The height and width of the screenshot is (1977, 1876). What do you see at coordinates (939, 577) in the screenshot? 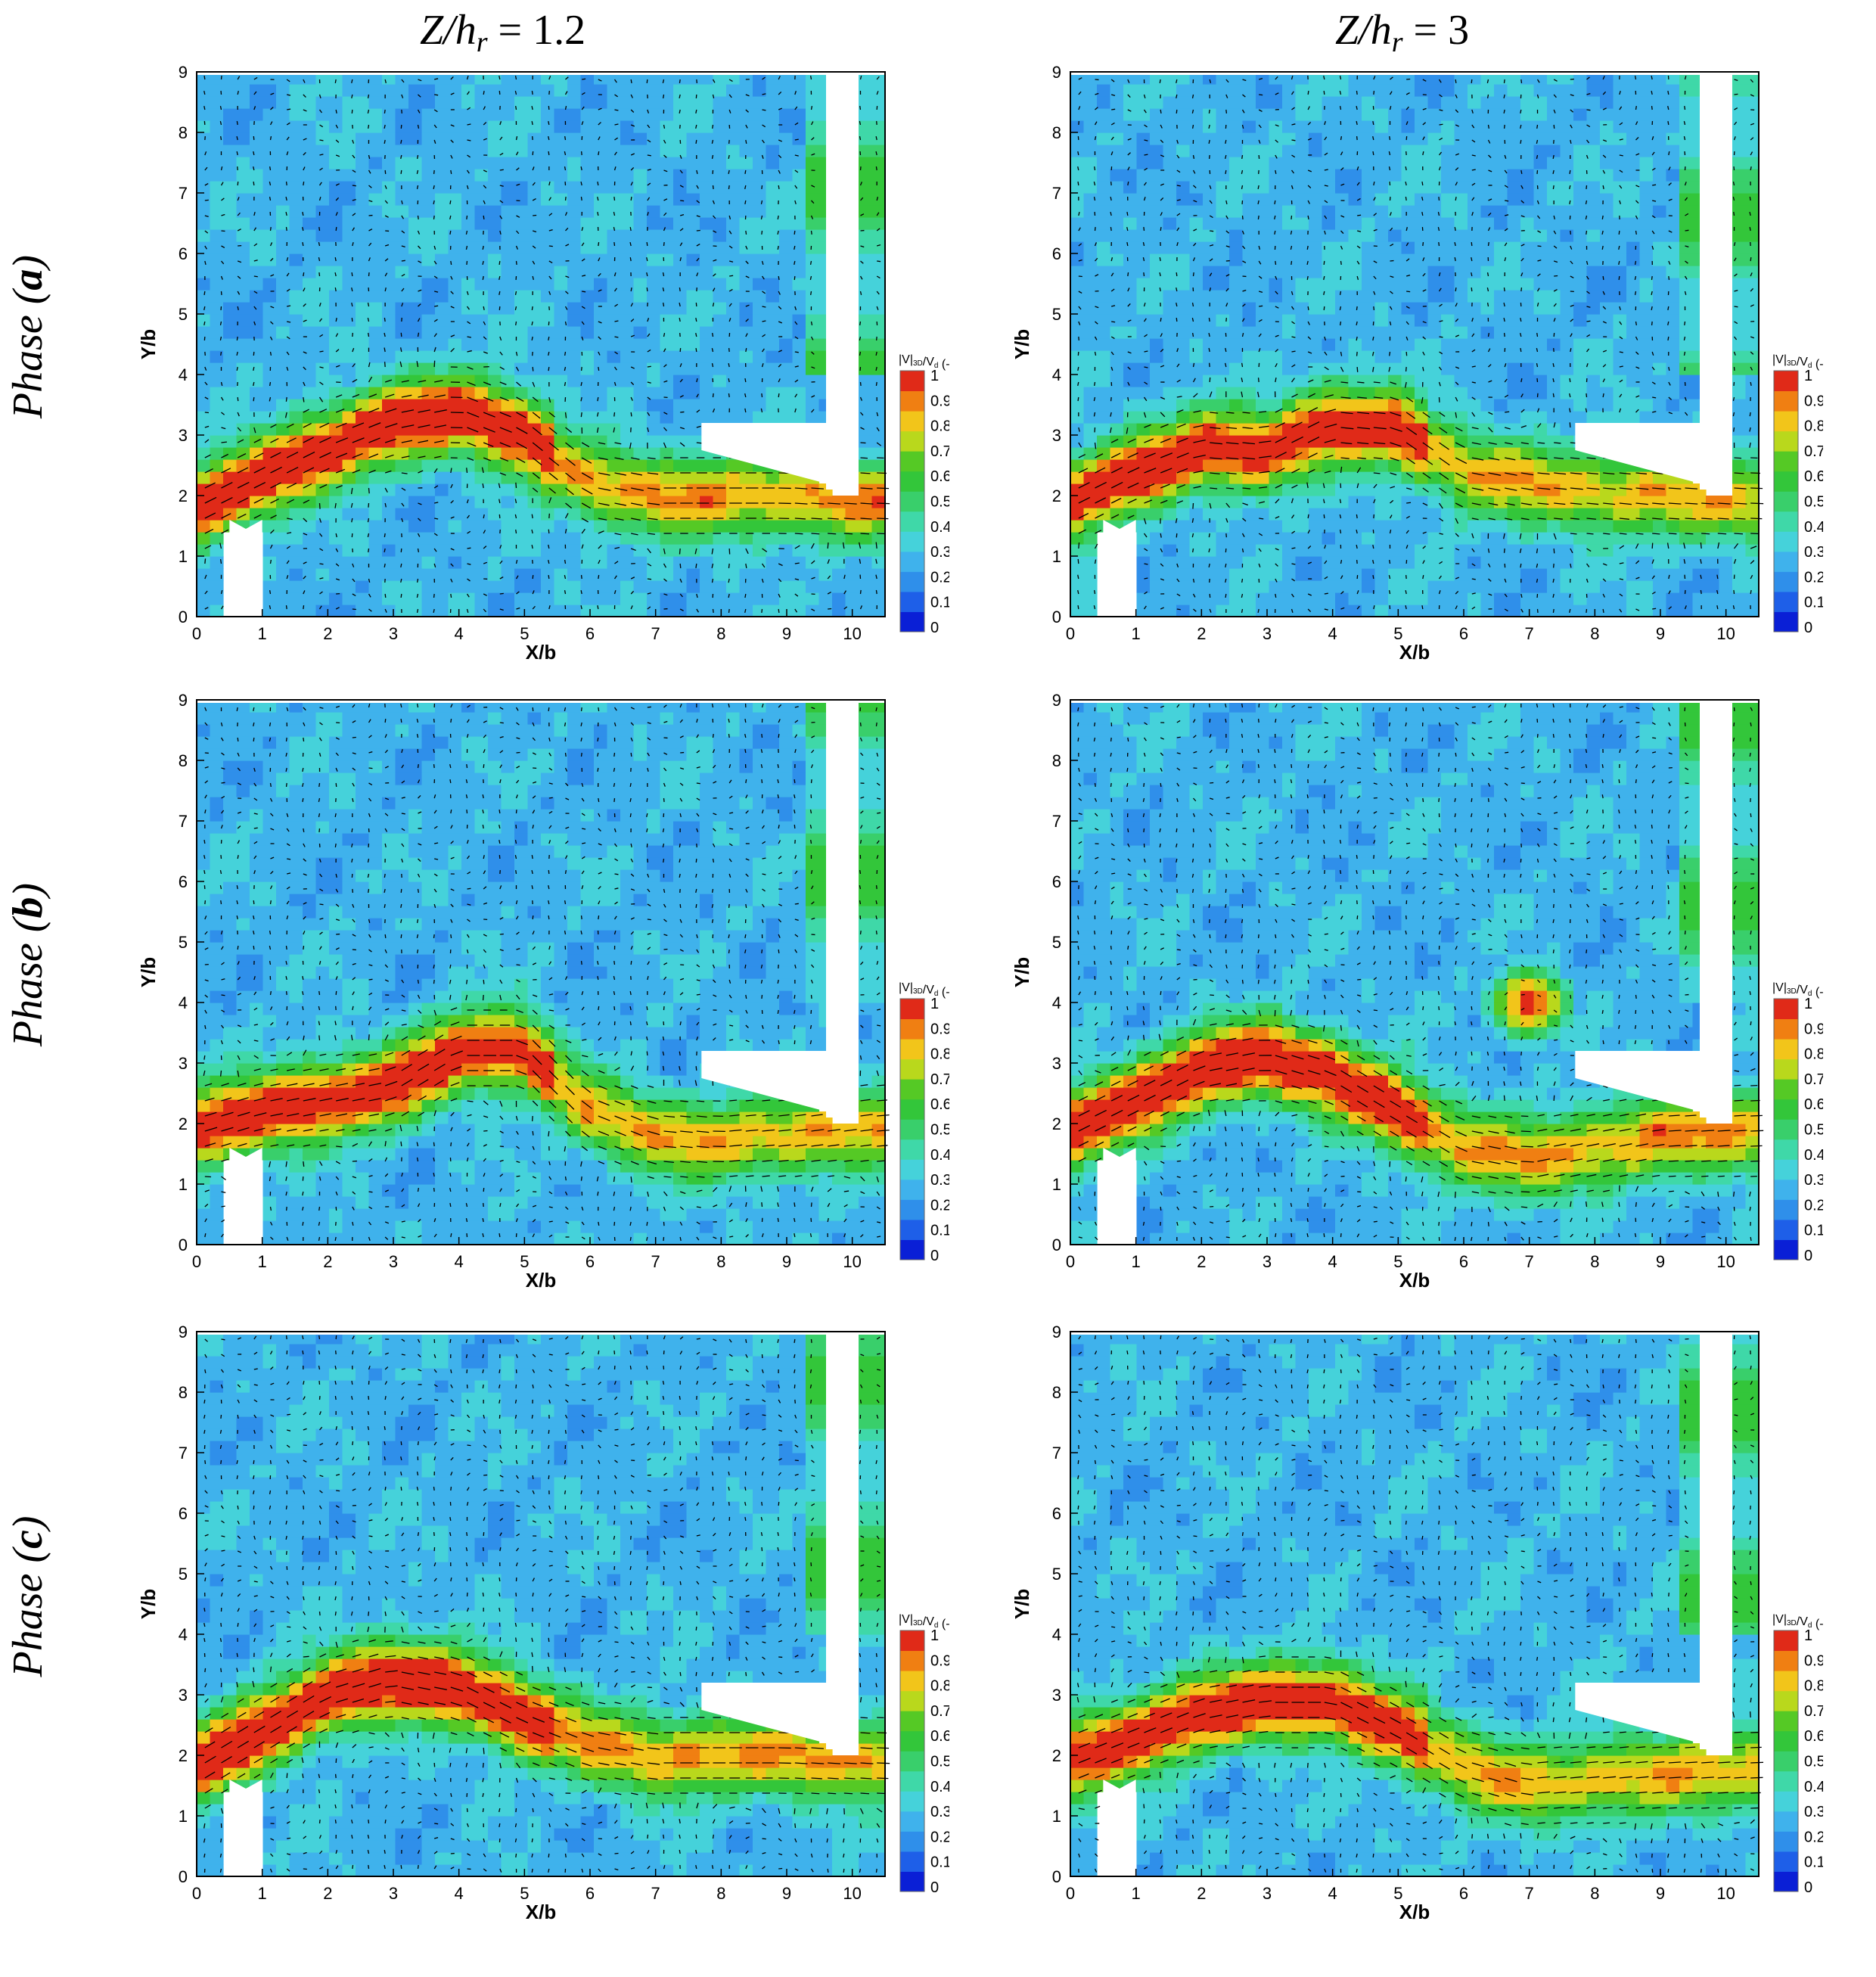
I see `colorbar-tick-label: 0.2` at bounding box center [939, 577].